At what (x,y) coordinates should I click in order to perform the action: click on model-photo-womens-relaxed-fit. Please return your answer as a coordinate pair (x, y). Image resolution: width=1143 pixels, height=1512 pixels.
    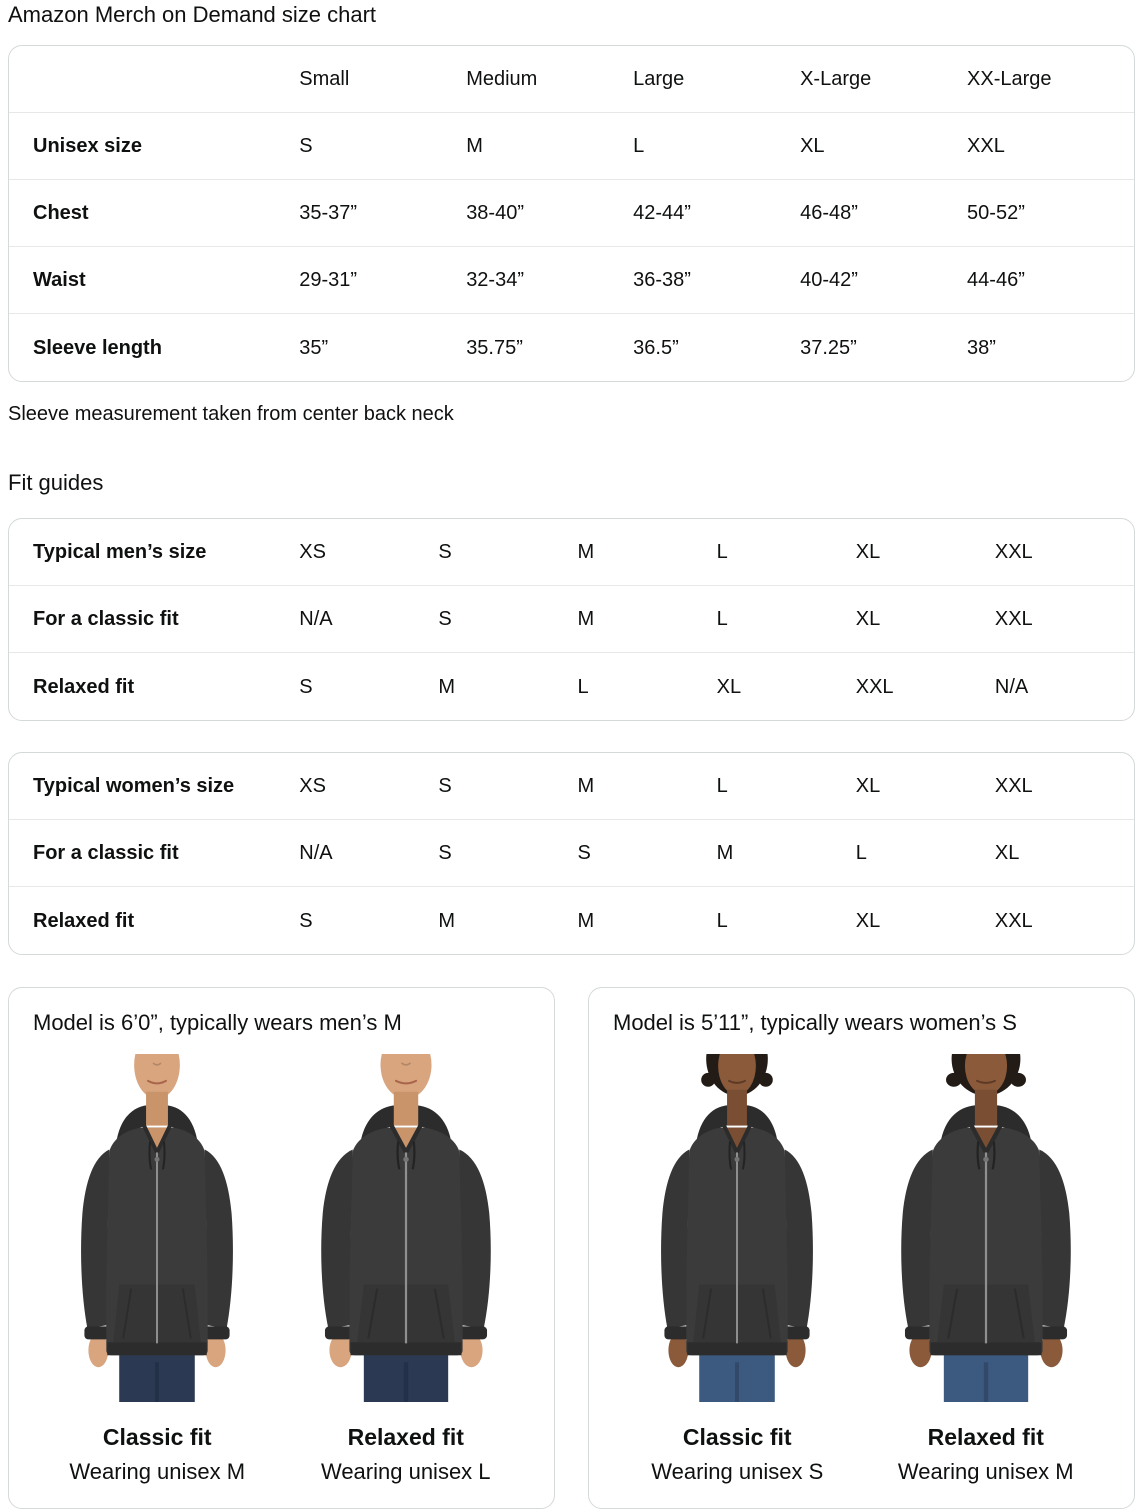
    Looking at the image, I should click on (985, 1228).